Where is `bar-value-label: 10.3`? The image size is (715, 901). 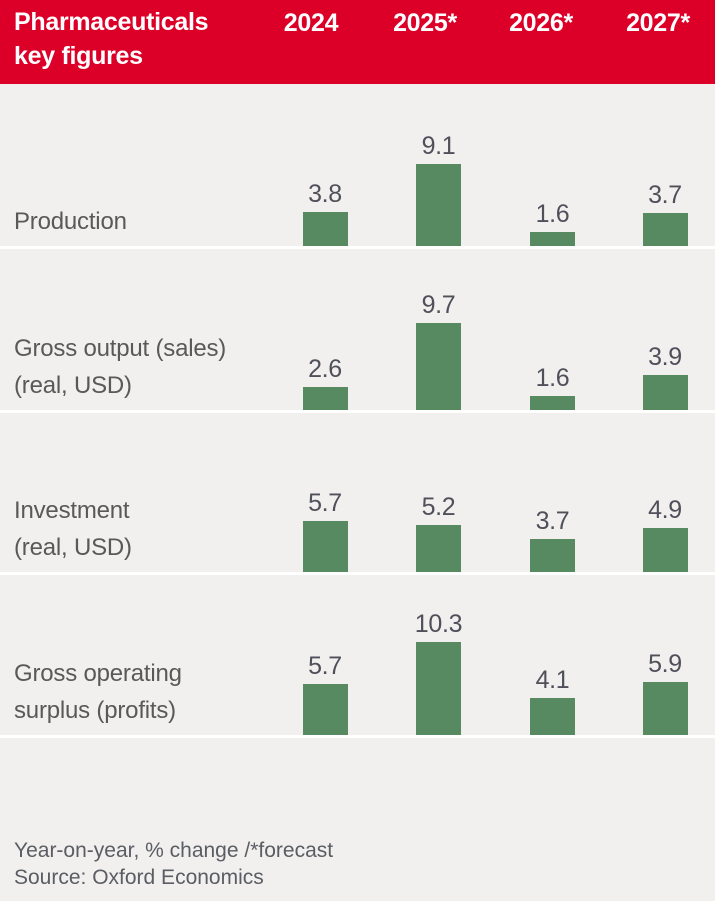 bar-value-label: 10.3 is located at coordinates (438, 624).